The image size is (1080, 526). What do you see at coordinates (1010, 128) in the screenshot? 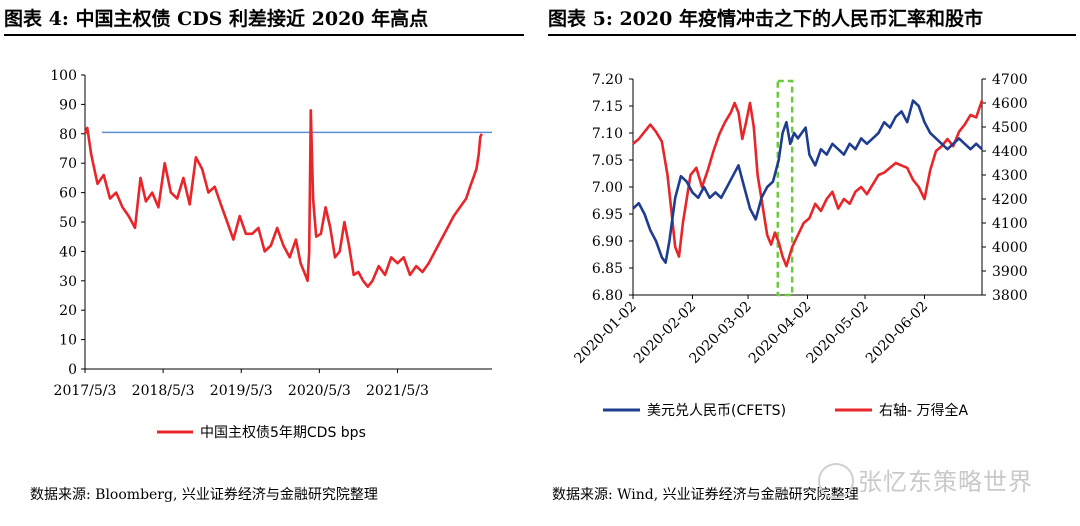
I see `right-y-tick-label: 4500` at bounding box center [1010, 128].